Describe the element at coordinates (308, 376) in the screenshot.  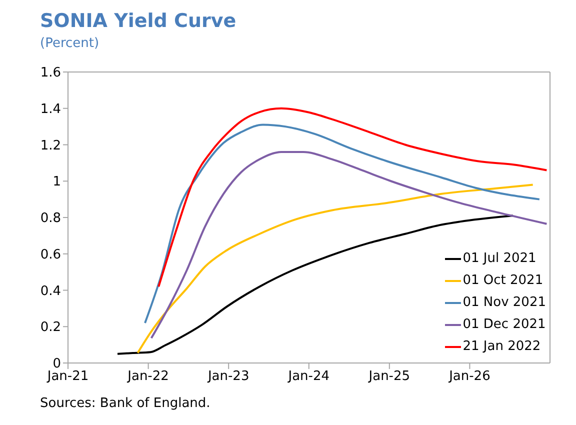
I see `x-tick-label: Jan-24` at that location.